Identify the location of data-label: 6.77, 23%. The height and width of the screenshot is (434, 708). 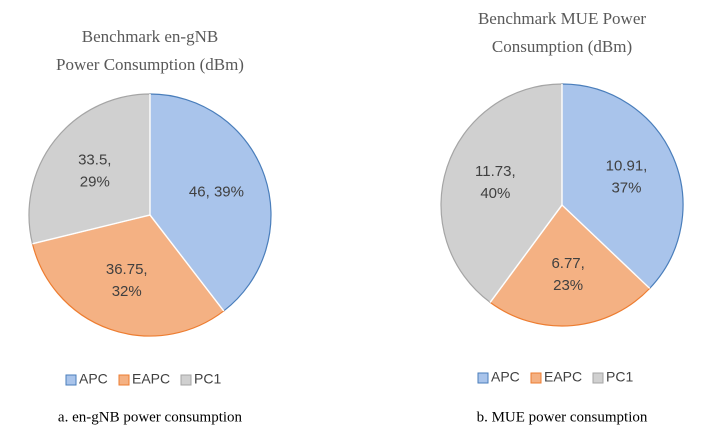
(567, 274).